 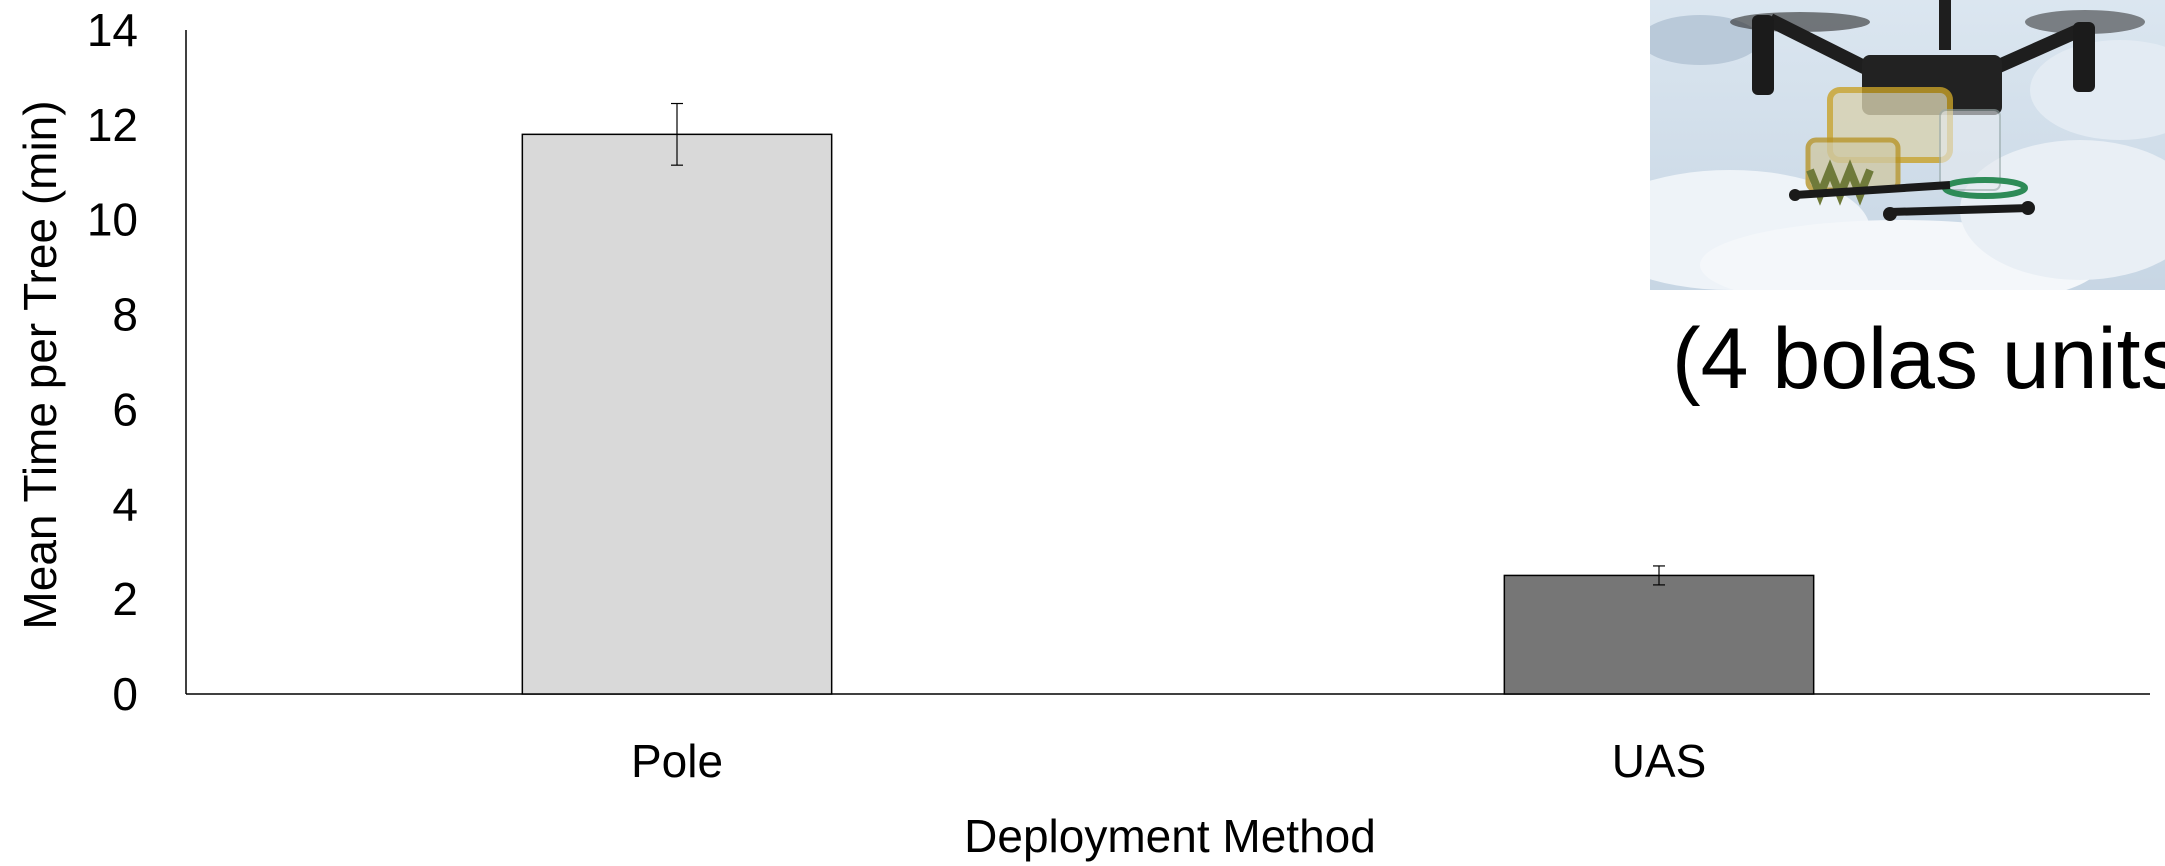 I want to click on bar-pole, so click(x=677, y=414).